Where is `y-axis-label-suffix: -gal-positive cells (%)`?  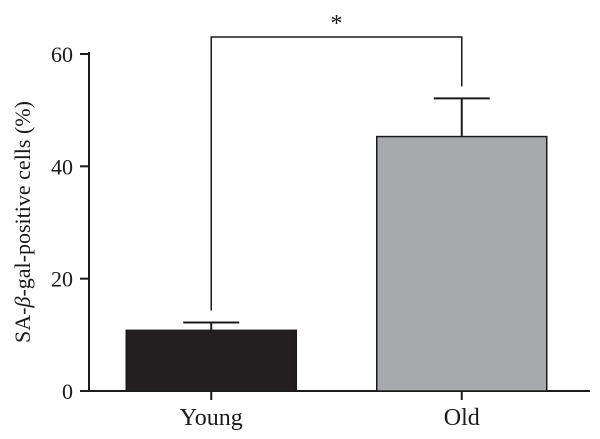 y-axis-label-suffix: -gal-positive cells (%) is located at coordinates (22, 199).